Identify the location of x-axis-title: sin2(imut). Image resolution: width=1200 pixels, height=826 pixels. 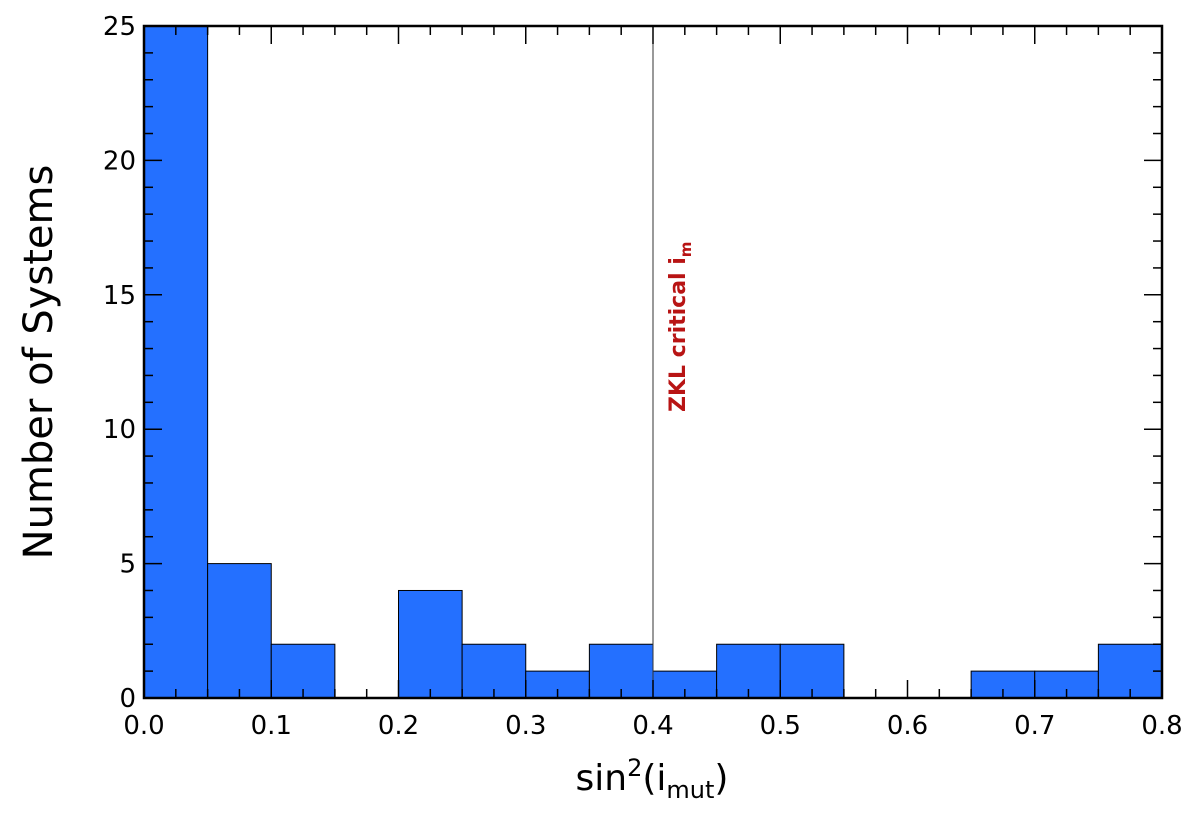
(652, 779).